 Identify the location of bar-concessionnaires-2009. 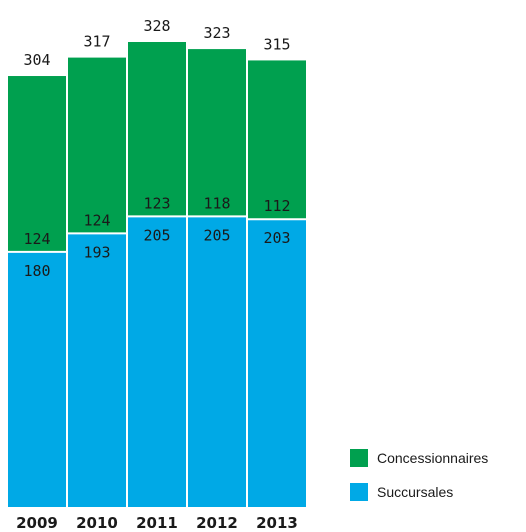
(37, 164).